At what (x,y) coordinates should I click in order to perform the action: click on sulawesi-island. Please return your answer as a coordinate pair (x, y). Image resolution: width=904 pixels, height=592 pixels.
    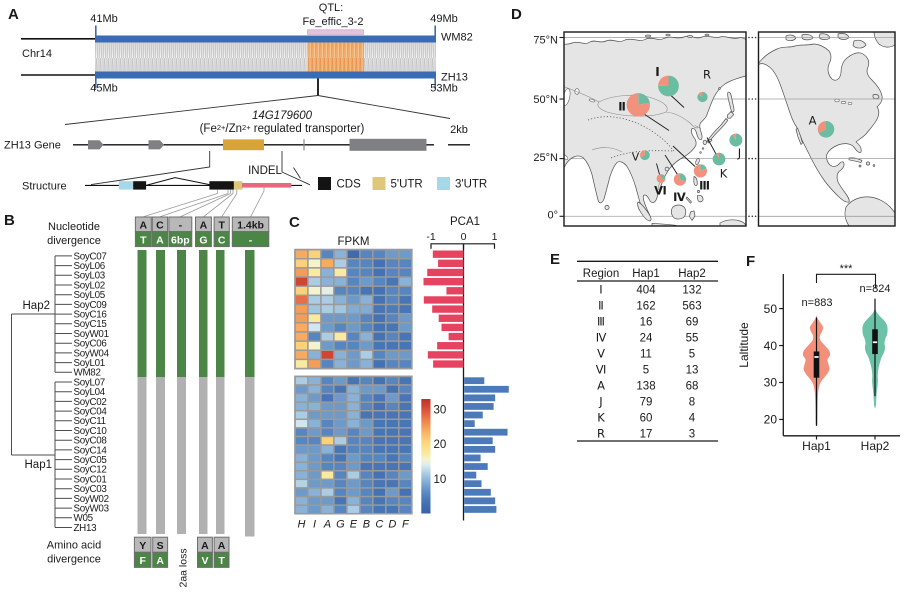
    Looking at the image, I should click on (692, 215).